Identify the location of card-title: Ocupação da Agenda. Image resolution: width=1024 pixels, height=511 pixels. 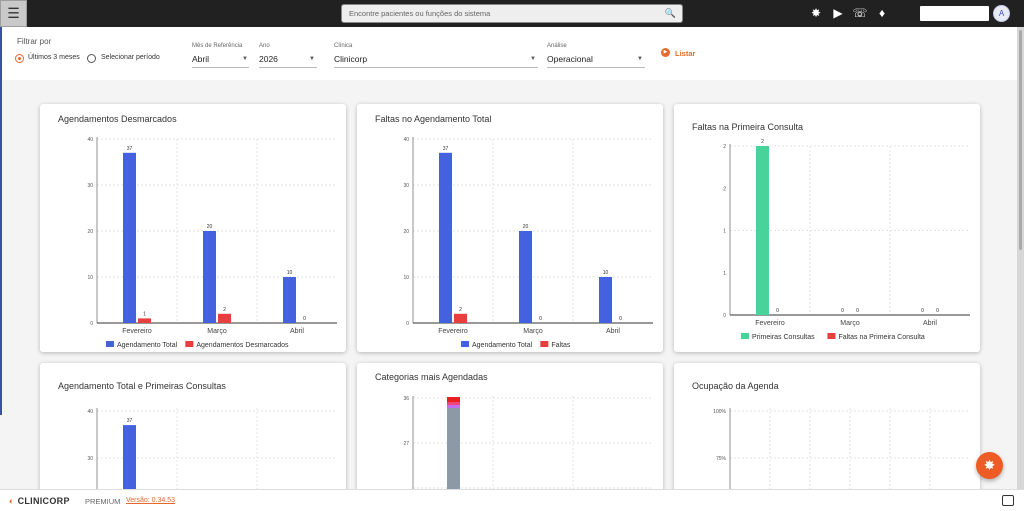
(735, 386).